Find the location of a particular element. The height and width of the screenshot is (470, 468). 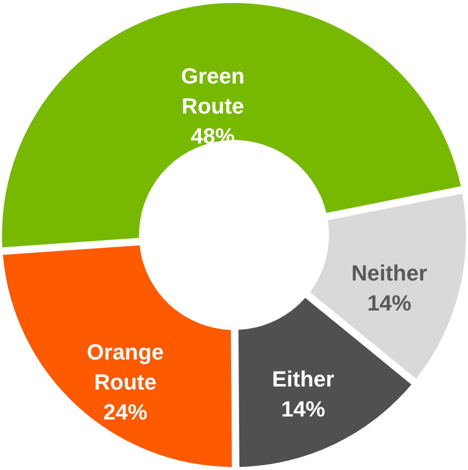

slice-label: Orange Route is located at coordinates (125, 366).